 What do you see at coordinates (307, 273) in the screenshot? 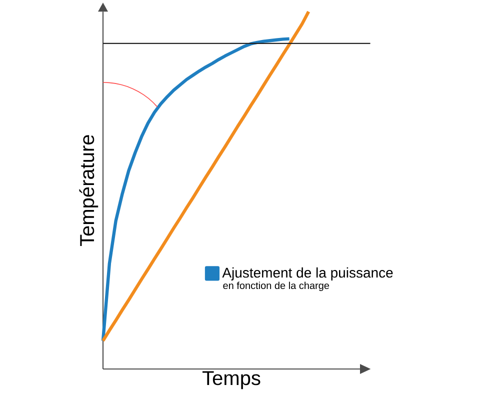
I see `legend-label: Ajustement de la puissance` at bounding box center [307, 273].